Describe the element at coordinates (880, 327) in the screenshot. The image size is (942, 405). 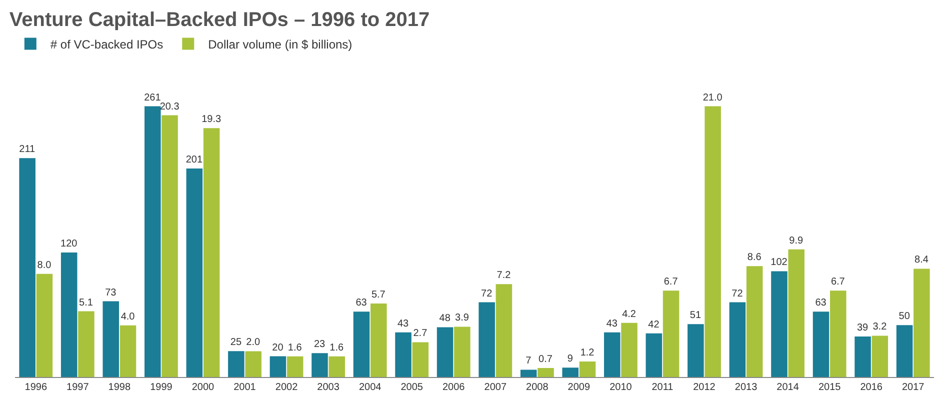
I see `data-label: 3.2` at that location.